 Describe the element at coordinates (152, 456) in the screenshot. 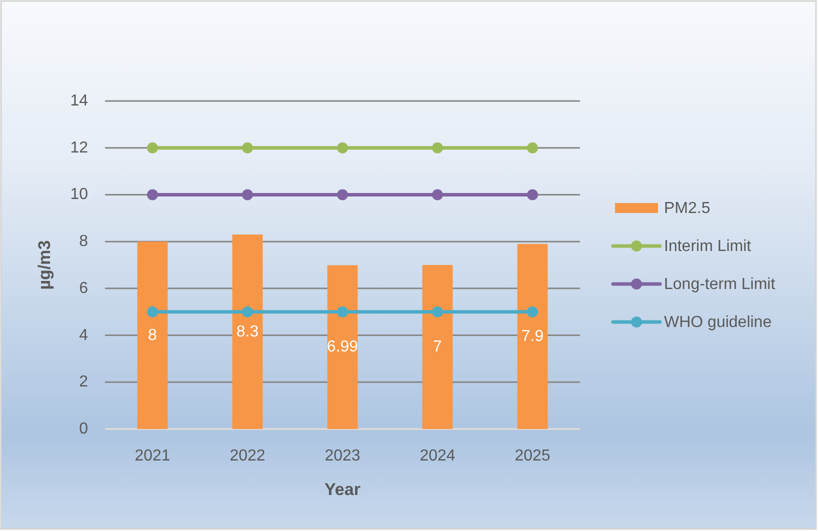

I see `x-tick-label: 2021` at that location.